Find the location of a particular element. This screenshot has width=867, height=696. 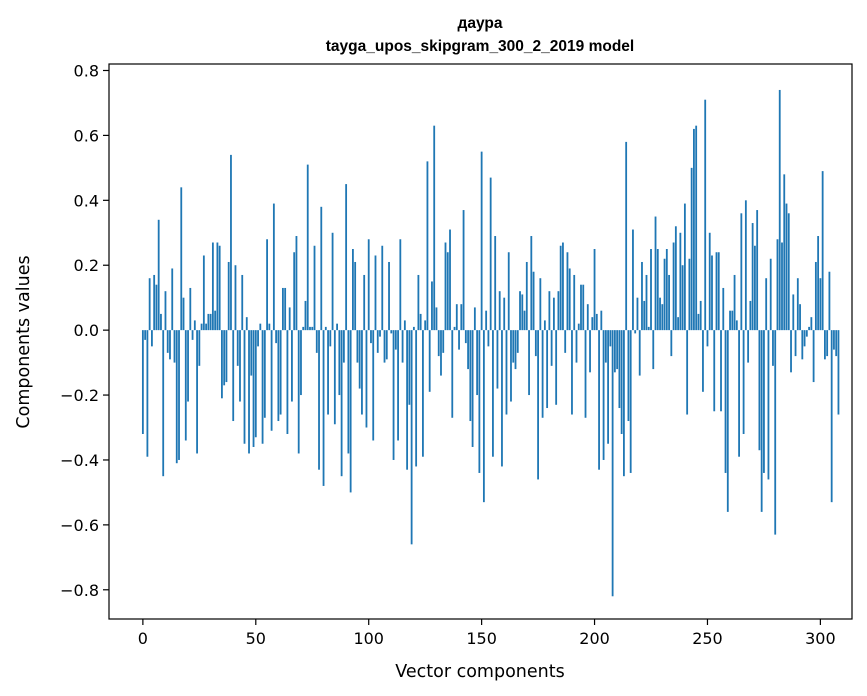

y-tick-label: 0.8 is located at coordinates (86, 70).